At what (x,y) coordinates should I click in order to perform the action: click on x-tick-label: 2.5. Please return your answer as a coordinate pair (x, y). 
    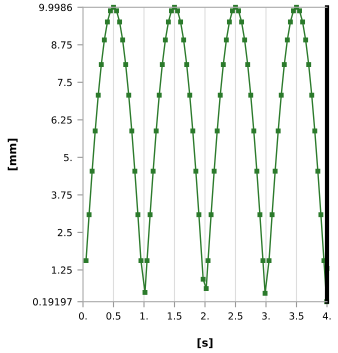
    Looking at the image, I should click on (235, 316).